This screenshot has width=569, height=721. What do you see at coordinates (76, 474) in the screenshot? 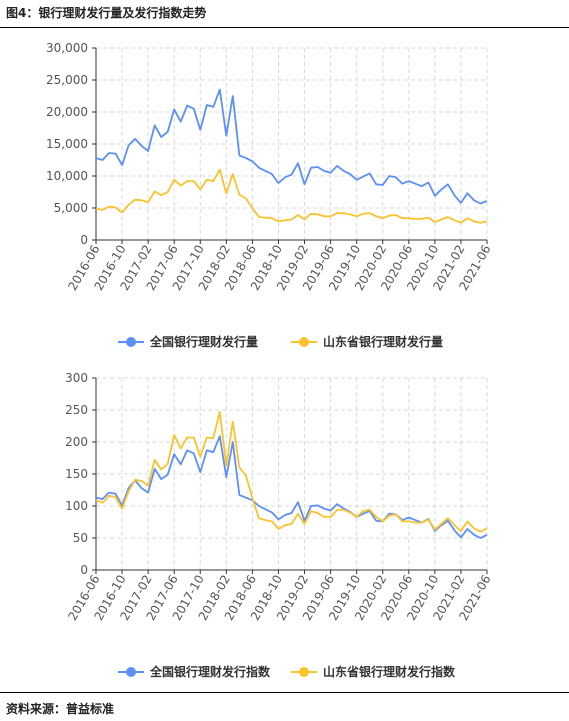
I see `index-ytick-label: 150` at bounding box center [76, 474].